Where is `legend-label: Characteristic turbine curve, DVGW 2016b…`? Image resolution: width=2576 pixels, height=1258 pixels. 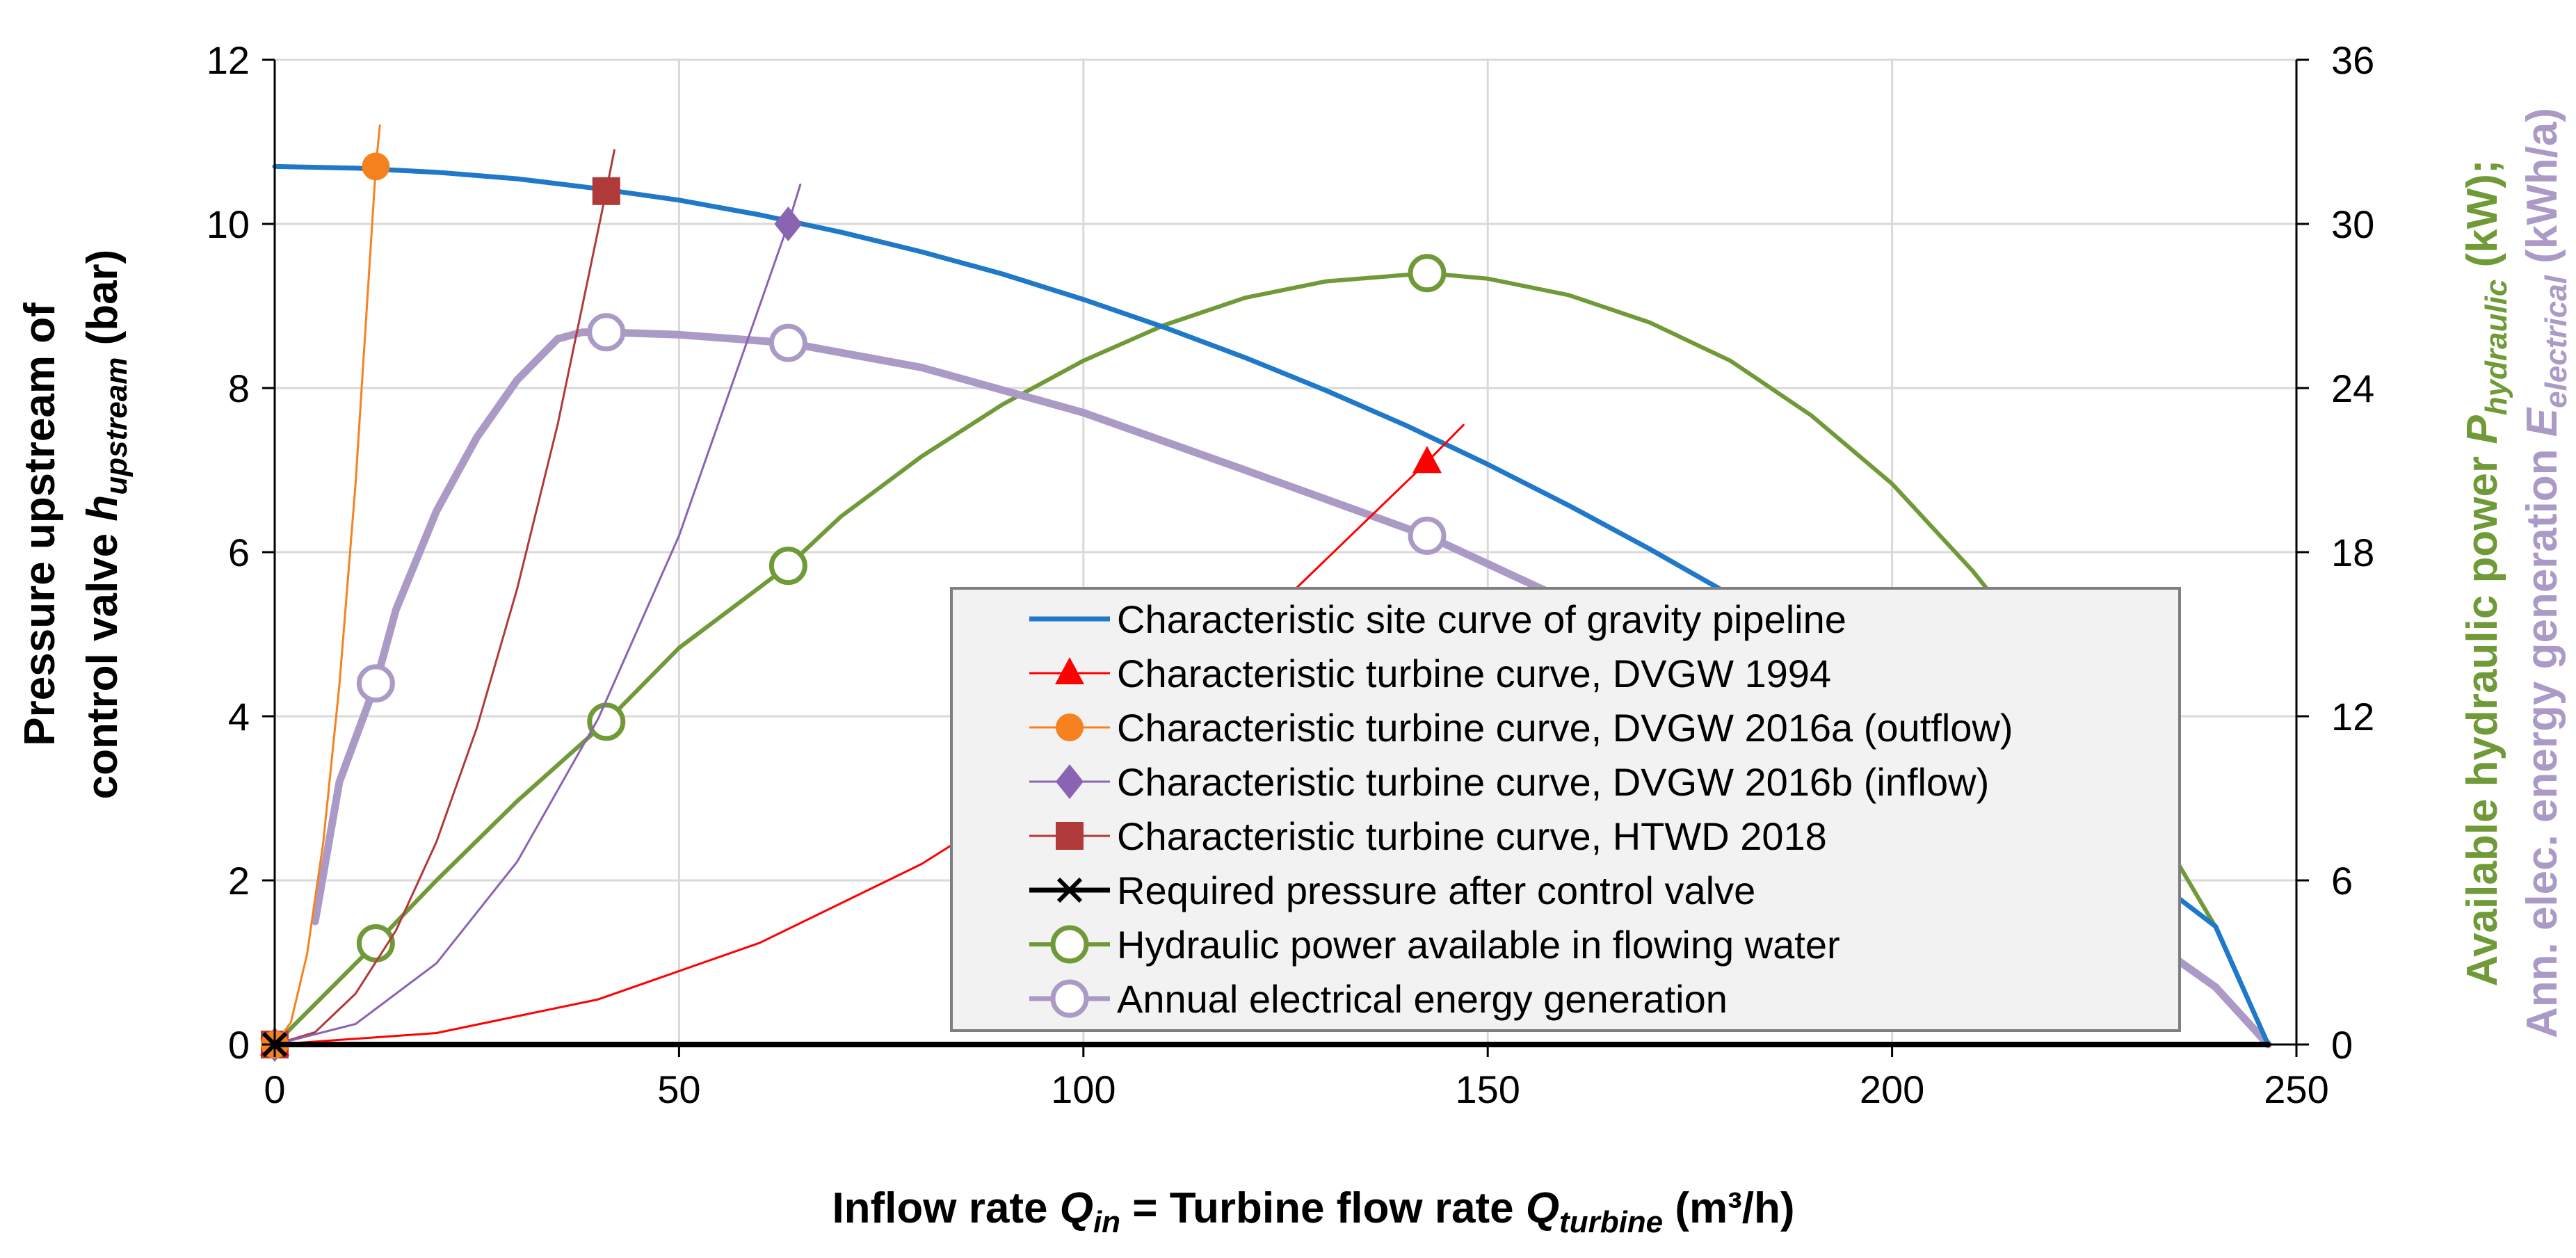
legend-label: Characteristic turbine curve, DVGW 2016b… is located at coordinates (1553, 782).